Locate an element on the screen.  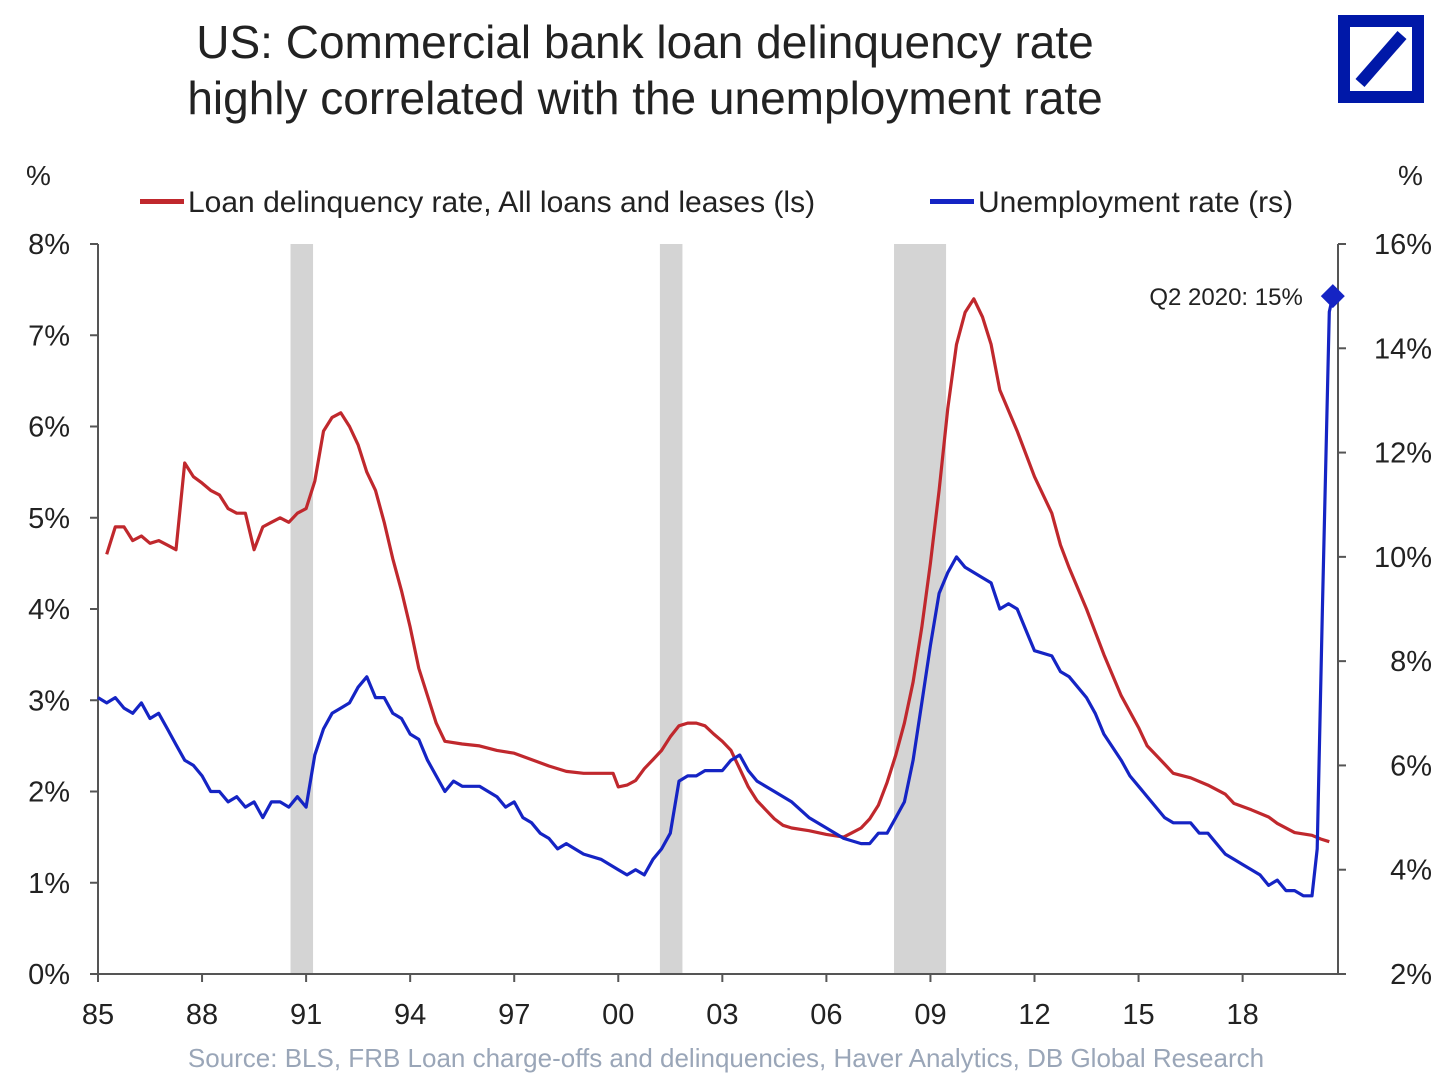
right-axis-tick-label-3: 8% is located at coordinates (1411, 662).